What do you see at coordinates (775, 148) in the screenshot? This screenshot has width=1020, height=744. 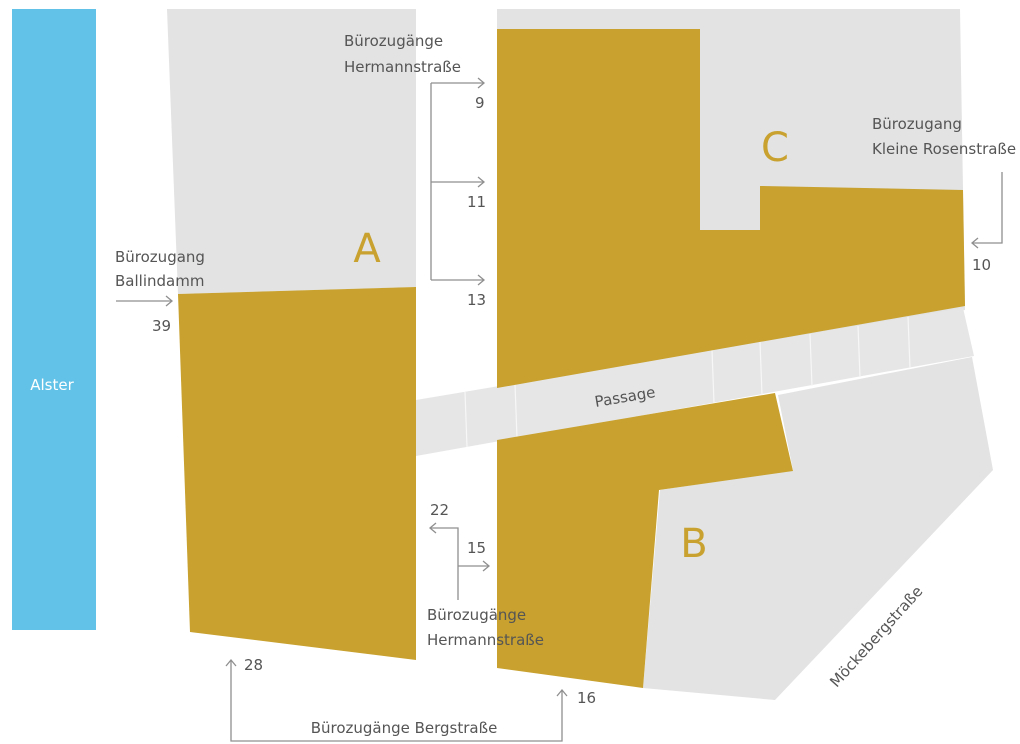 I see `building-c-label: C` at bounding box center [775, 148].